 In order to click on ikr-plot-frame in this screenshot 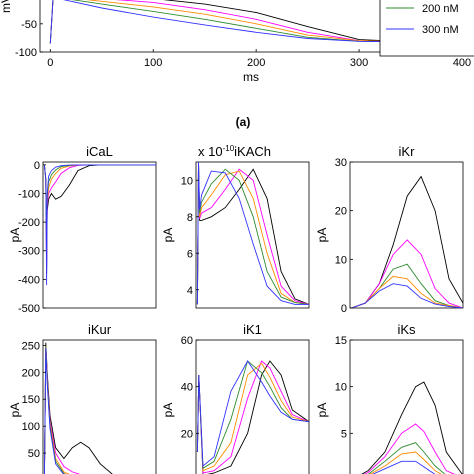, I will do `click(406, 235)`.